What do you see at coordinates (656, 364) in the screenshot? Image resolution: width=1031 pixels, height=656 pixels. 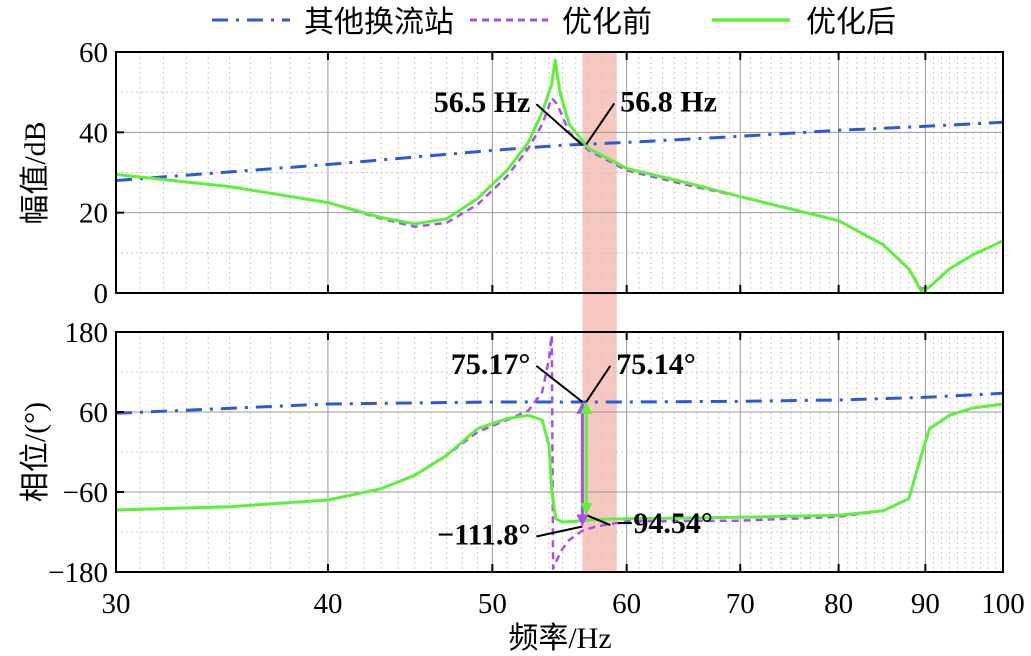 I see `annotation-label-phase-1: 75.14°` at bounding box center [656, 364].